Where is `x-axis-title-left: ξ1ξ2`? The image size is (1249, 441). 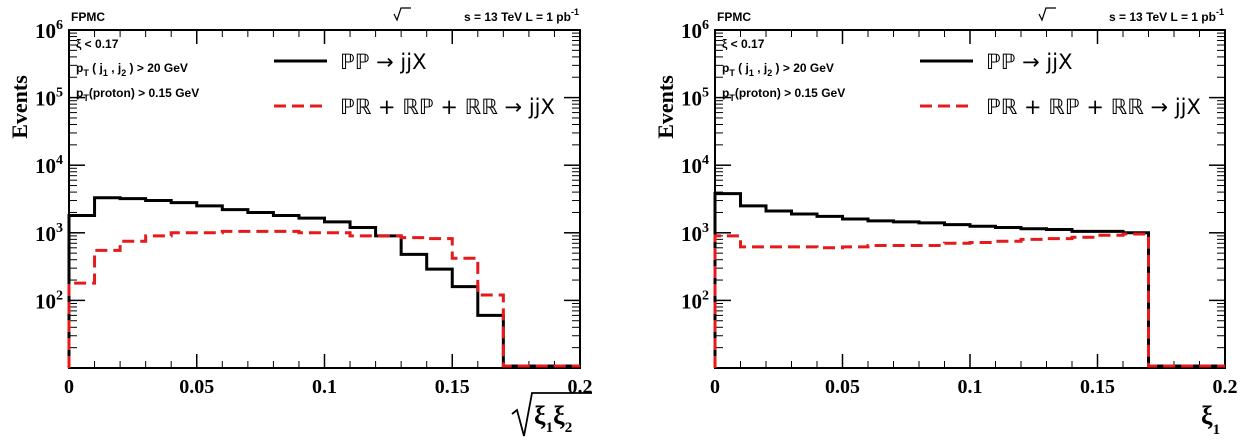
x-axis-title-left: ξ1ξ2 is located at coordinates (553, 418).